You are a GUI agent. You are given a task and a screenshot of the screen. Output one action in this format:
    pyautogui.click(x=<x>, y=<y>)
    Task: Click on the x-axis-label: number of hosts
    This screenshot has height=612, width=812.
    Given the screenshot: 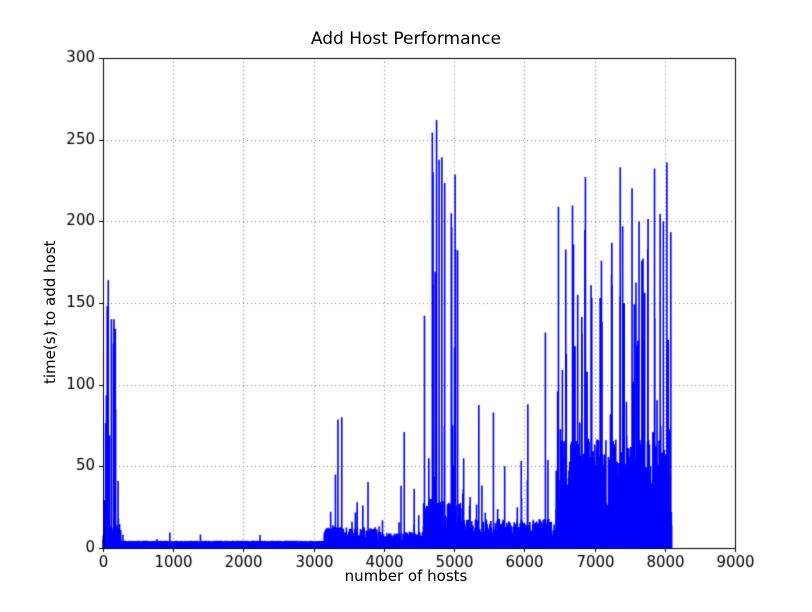 What is the action you would take?
    pyautogui.click(x=406, y=576)
    